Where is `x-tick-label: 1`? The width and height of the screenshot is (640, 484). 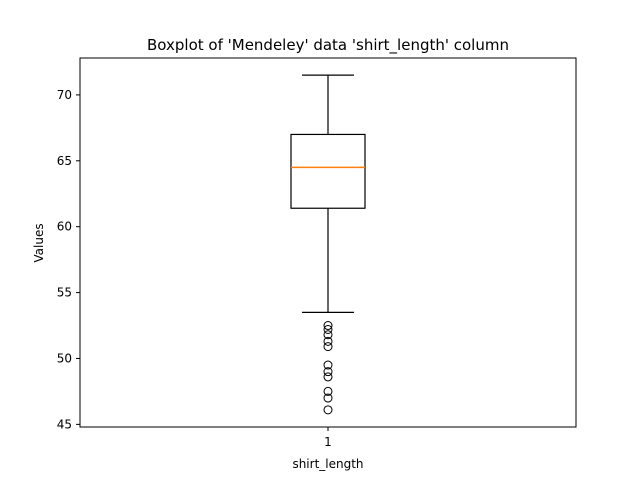
x-tick-label: 1 is located at coordinates (328, 442).